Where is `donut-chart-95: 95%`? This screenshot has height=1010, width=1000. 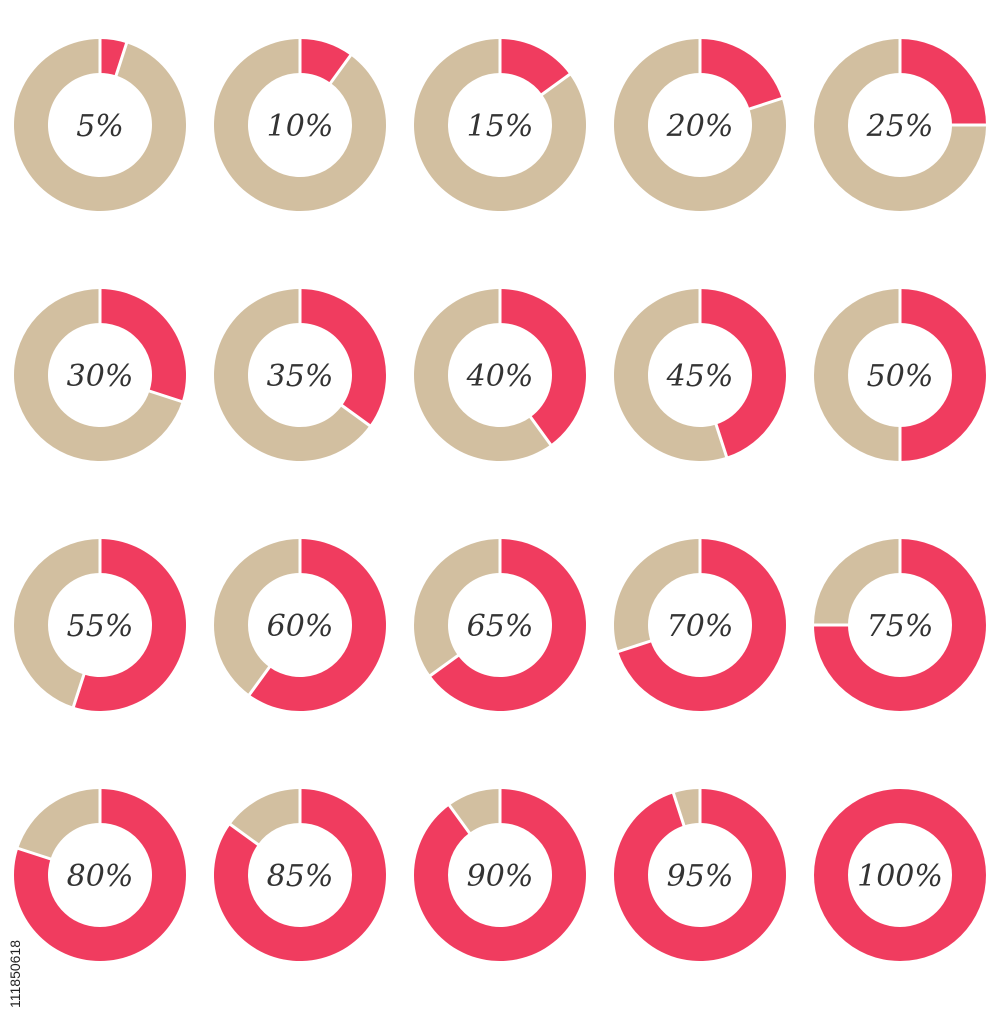 donut-chart-95: 95% is located at coordinates (699, 874).